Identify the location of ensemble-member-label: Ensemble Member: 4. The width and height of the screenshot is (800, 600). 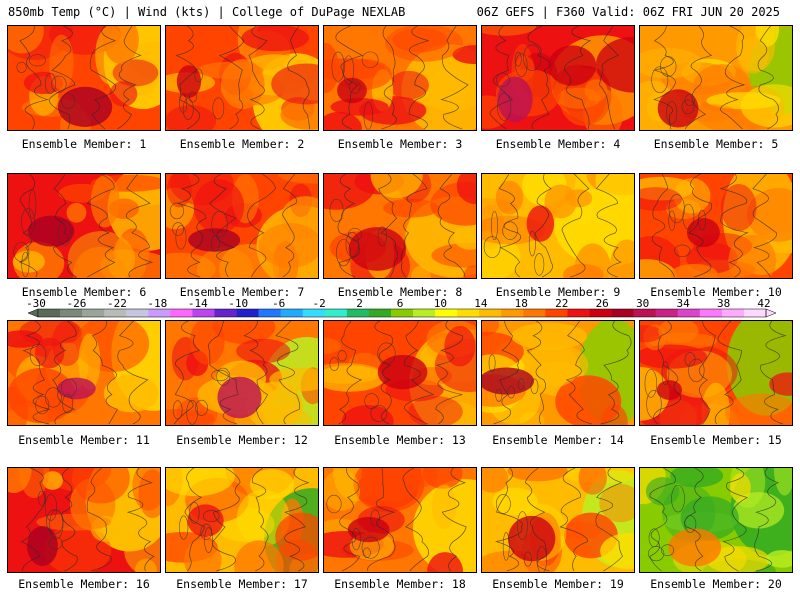
(558, 144).